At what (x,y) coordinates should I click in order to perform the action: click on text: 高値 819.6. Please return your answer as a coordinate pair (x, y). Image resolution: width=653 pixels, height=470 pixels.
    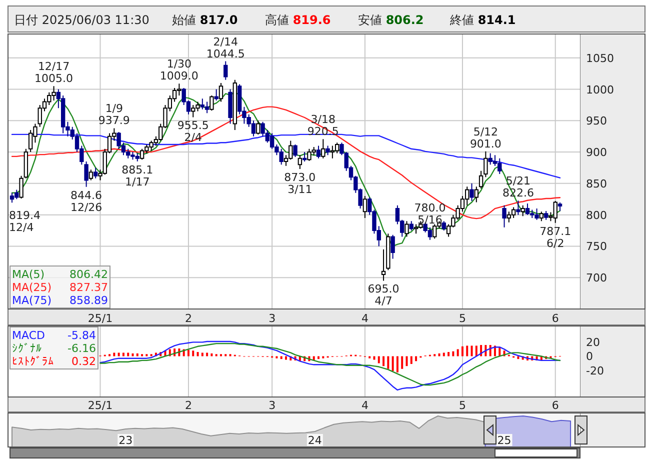
    Looking at the image, I should click on (298, 20).